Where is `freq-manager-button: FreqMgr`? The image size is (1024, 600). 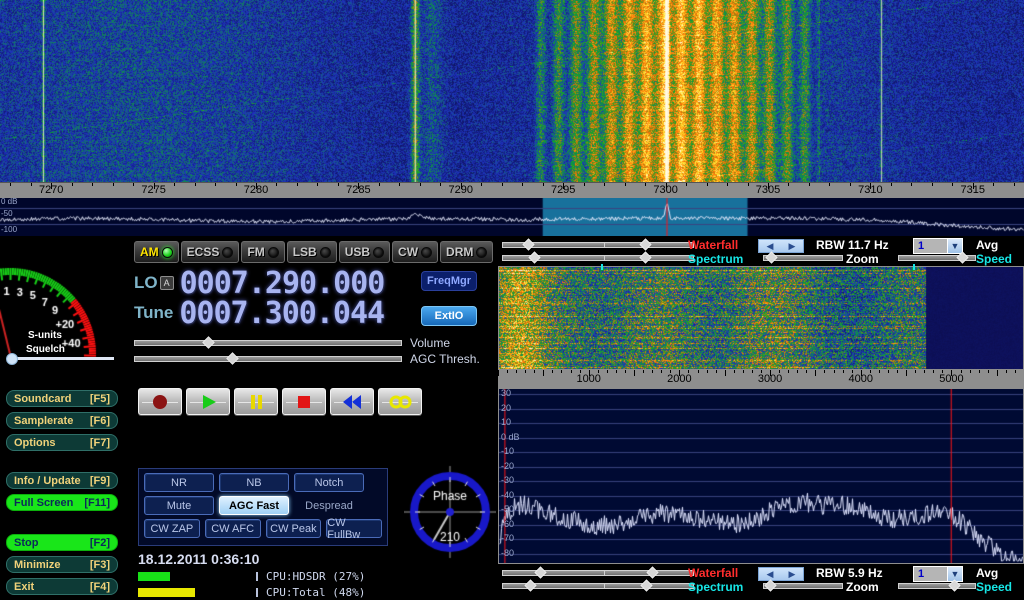
freq-manager-button: FreqMgr is located at coordinates (449, 281).